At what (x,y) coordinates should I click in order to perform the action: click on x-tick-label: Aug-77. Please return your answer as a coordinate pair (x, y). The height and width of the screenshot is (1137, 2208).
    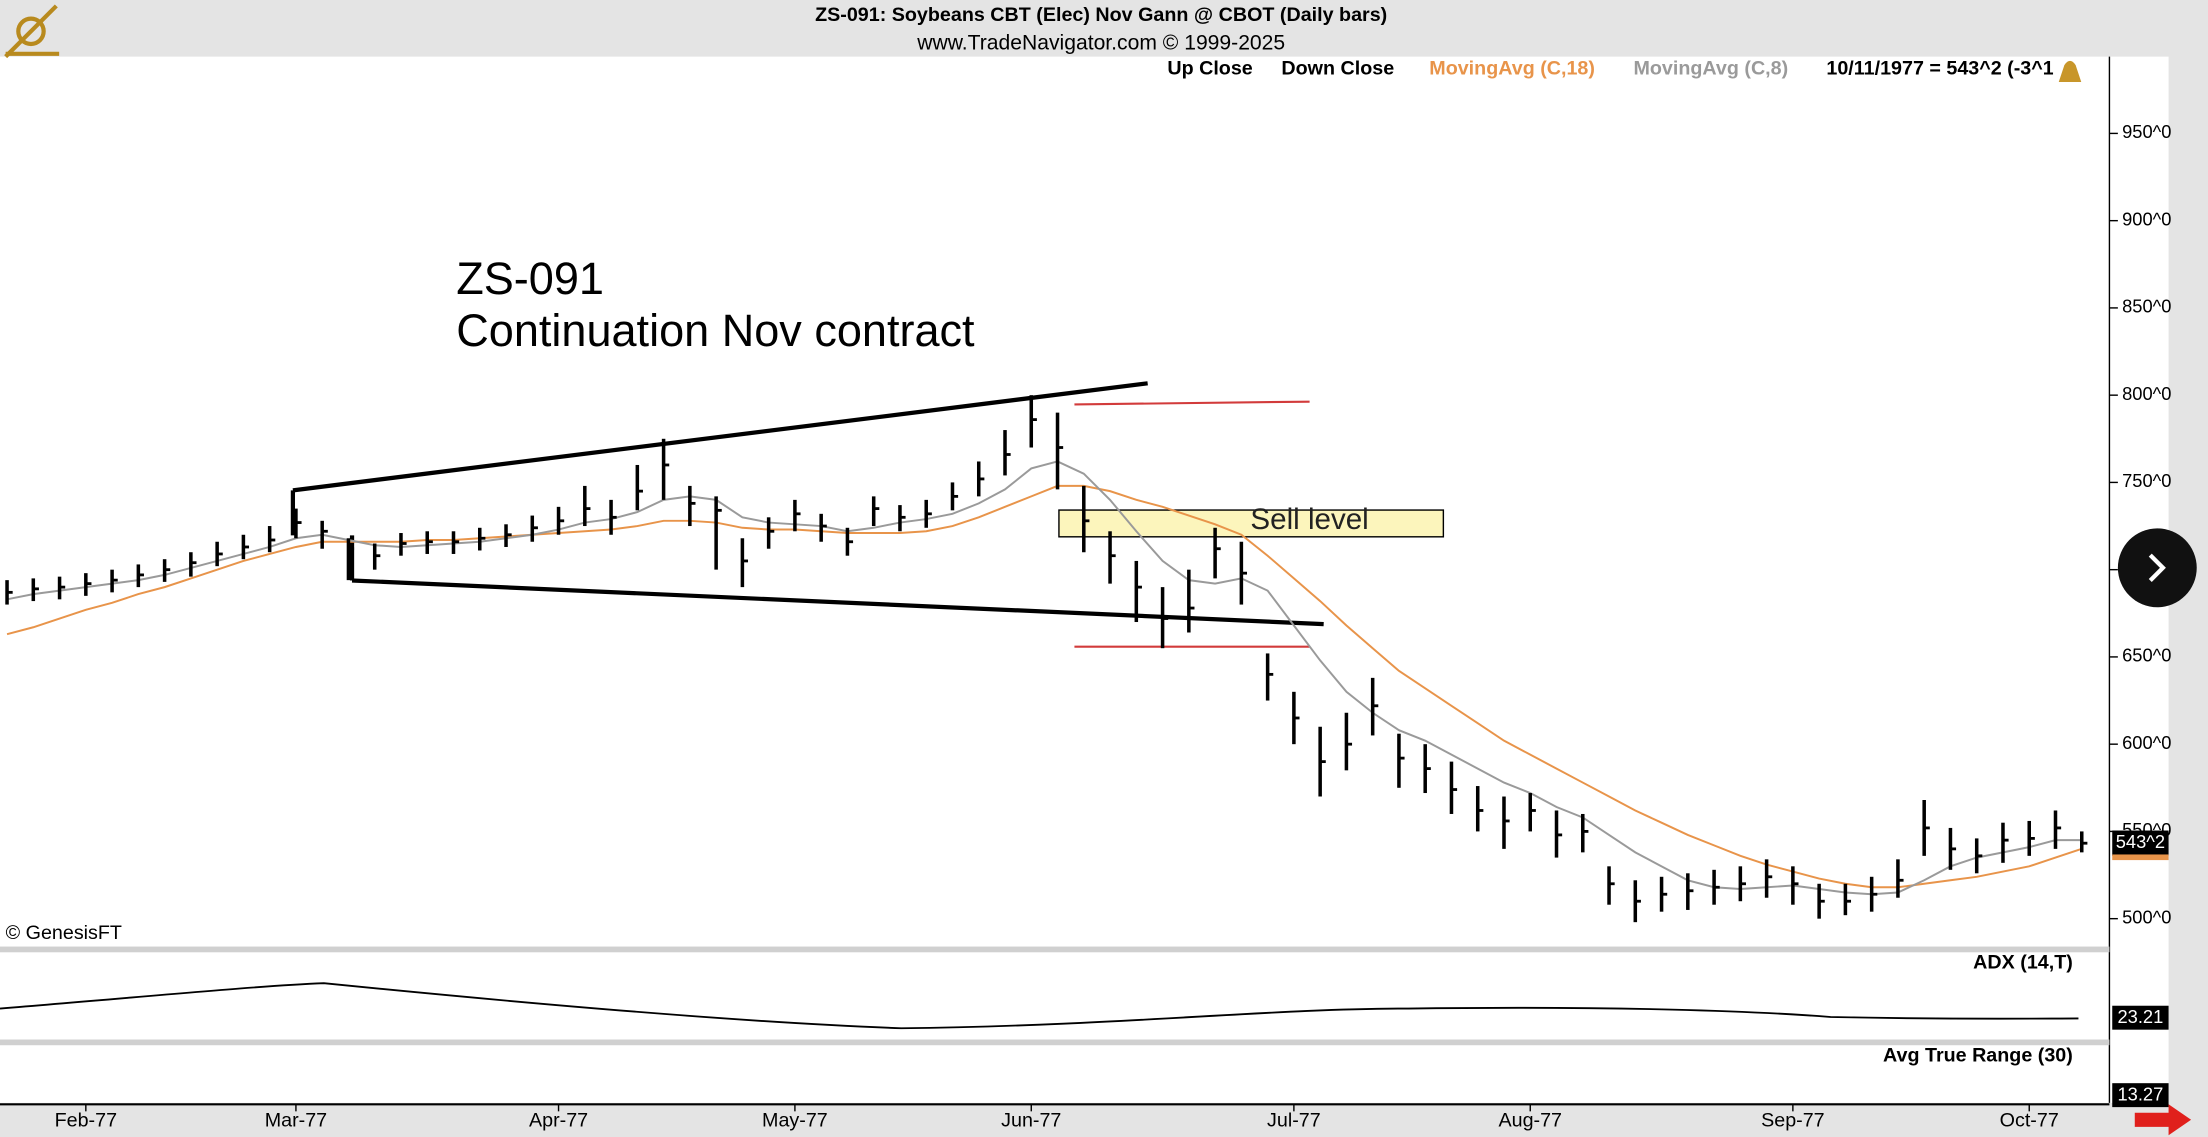
    Looking at the image, I should click on (1530, 1120).